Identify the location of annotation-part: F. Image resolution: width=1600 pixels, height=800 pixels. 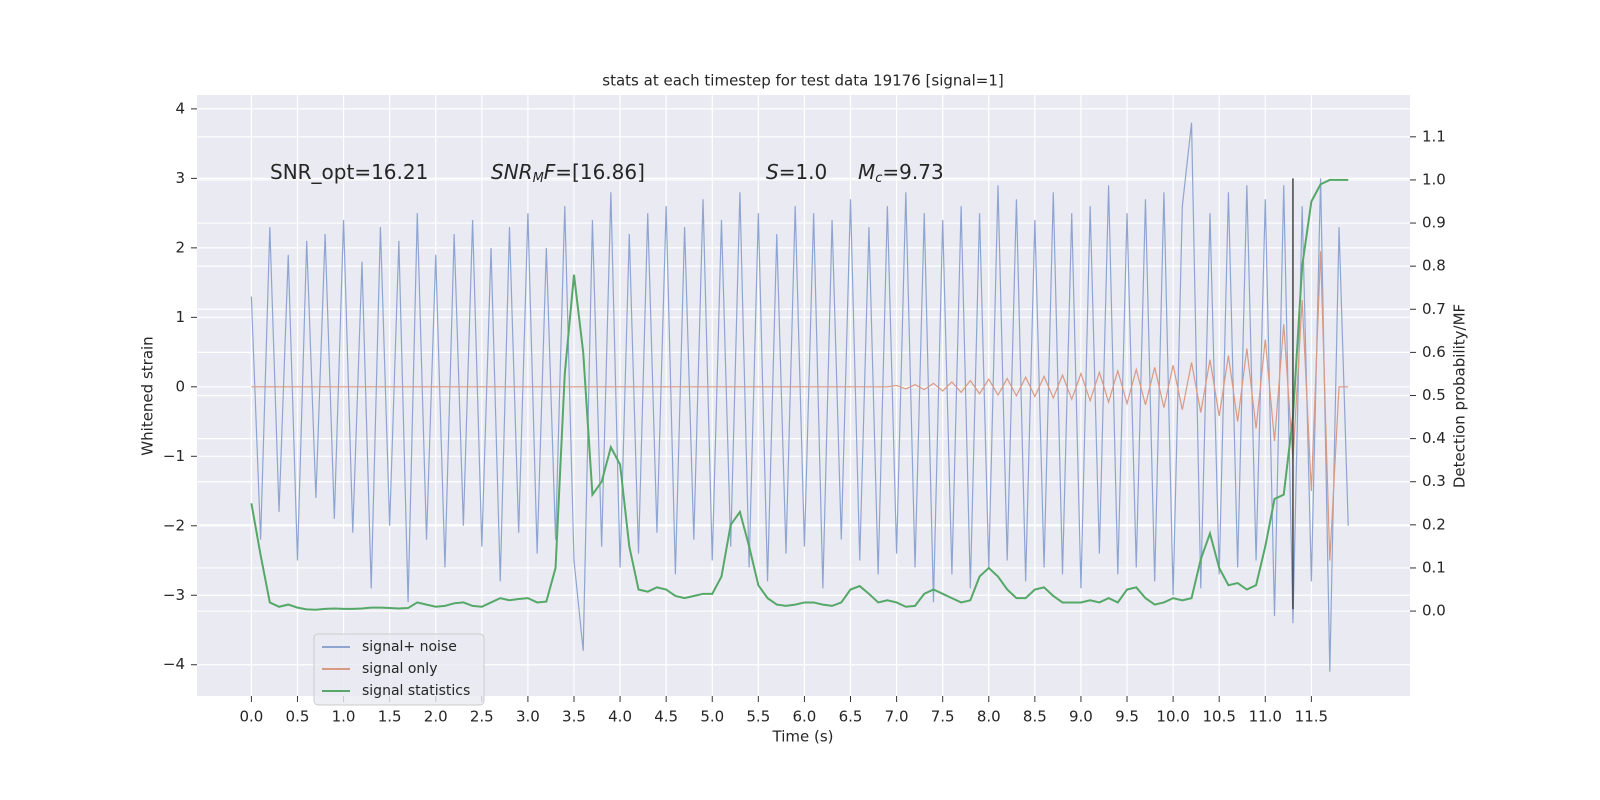
(550, 172).